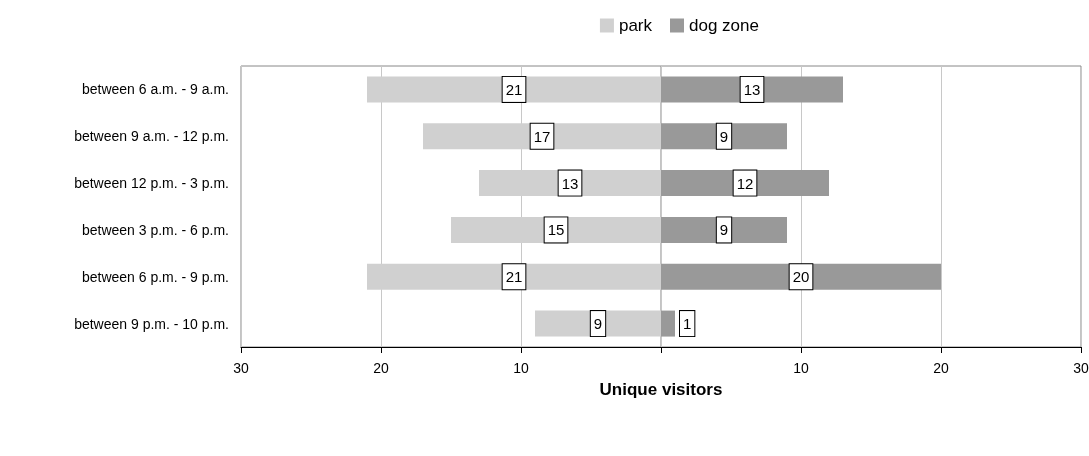 The height and width of the screenshot is (456, 1089). What do you see at coordinates (151, 183) in the screenshot?
I see `y-tick-label: between 12 p.m. - 3 p.m.` at bounding box center [151, 183].